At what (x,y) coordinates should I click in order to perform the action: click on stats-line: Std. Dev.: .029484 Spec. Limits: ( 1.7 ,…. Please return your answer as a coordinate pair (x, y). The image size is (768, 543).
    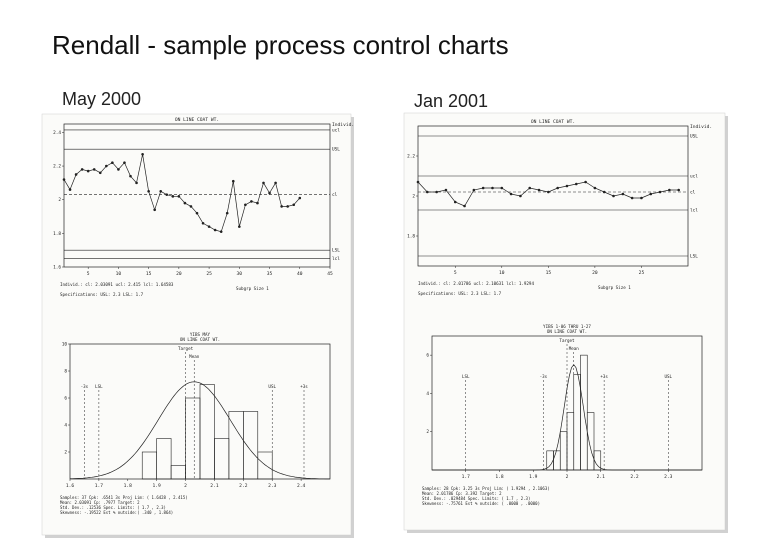
    Looking at the image, I should click on (476, 498).